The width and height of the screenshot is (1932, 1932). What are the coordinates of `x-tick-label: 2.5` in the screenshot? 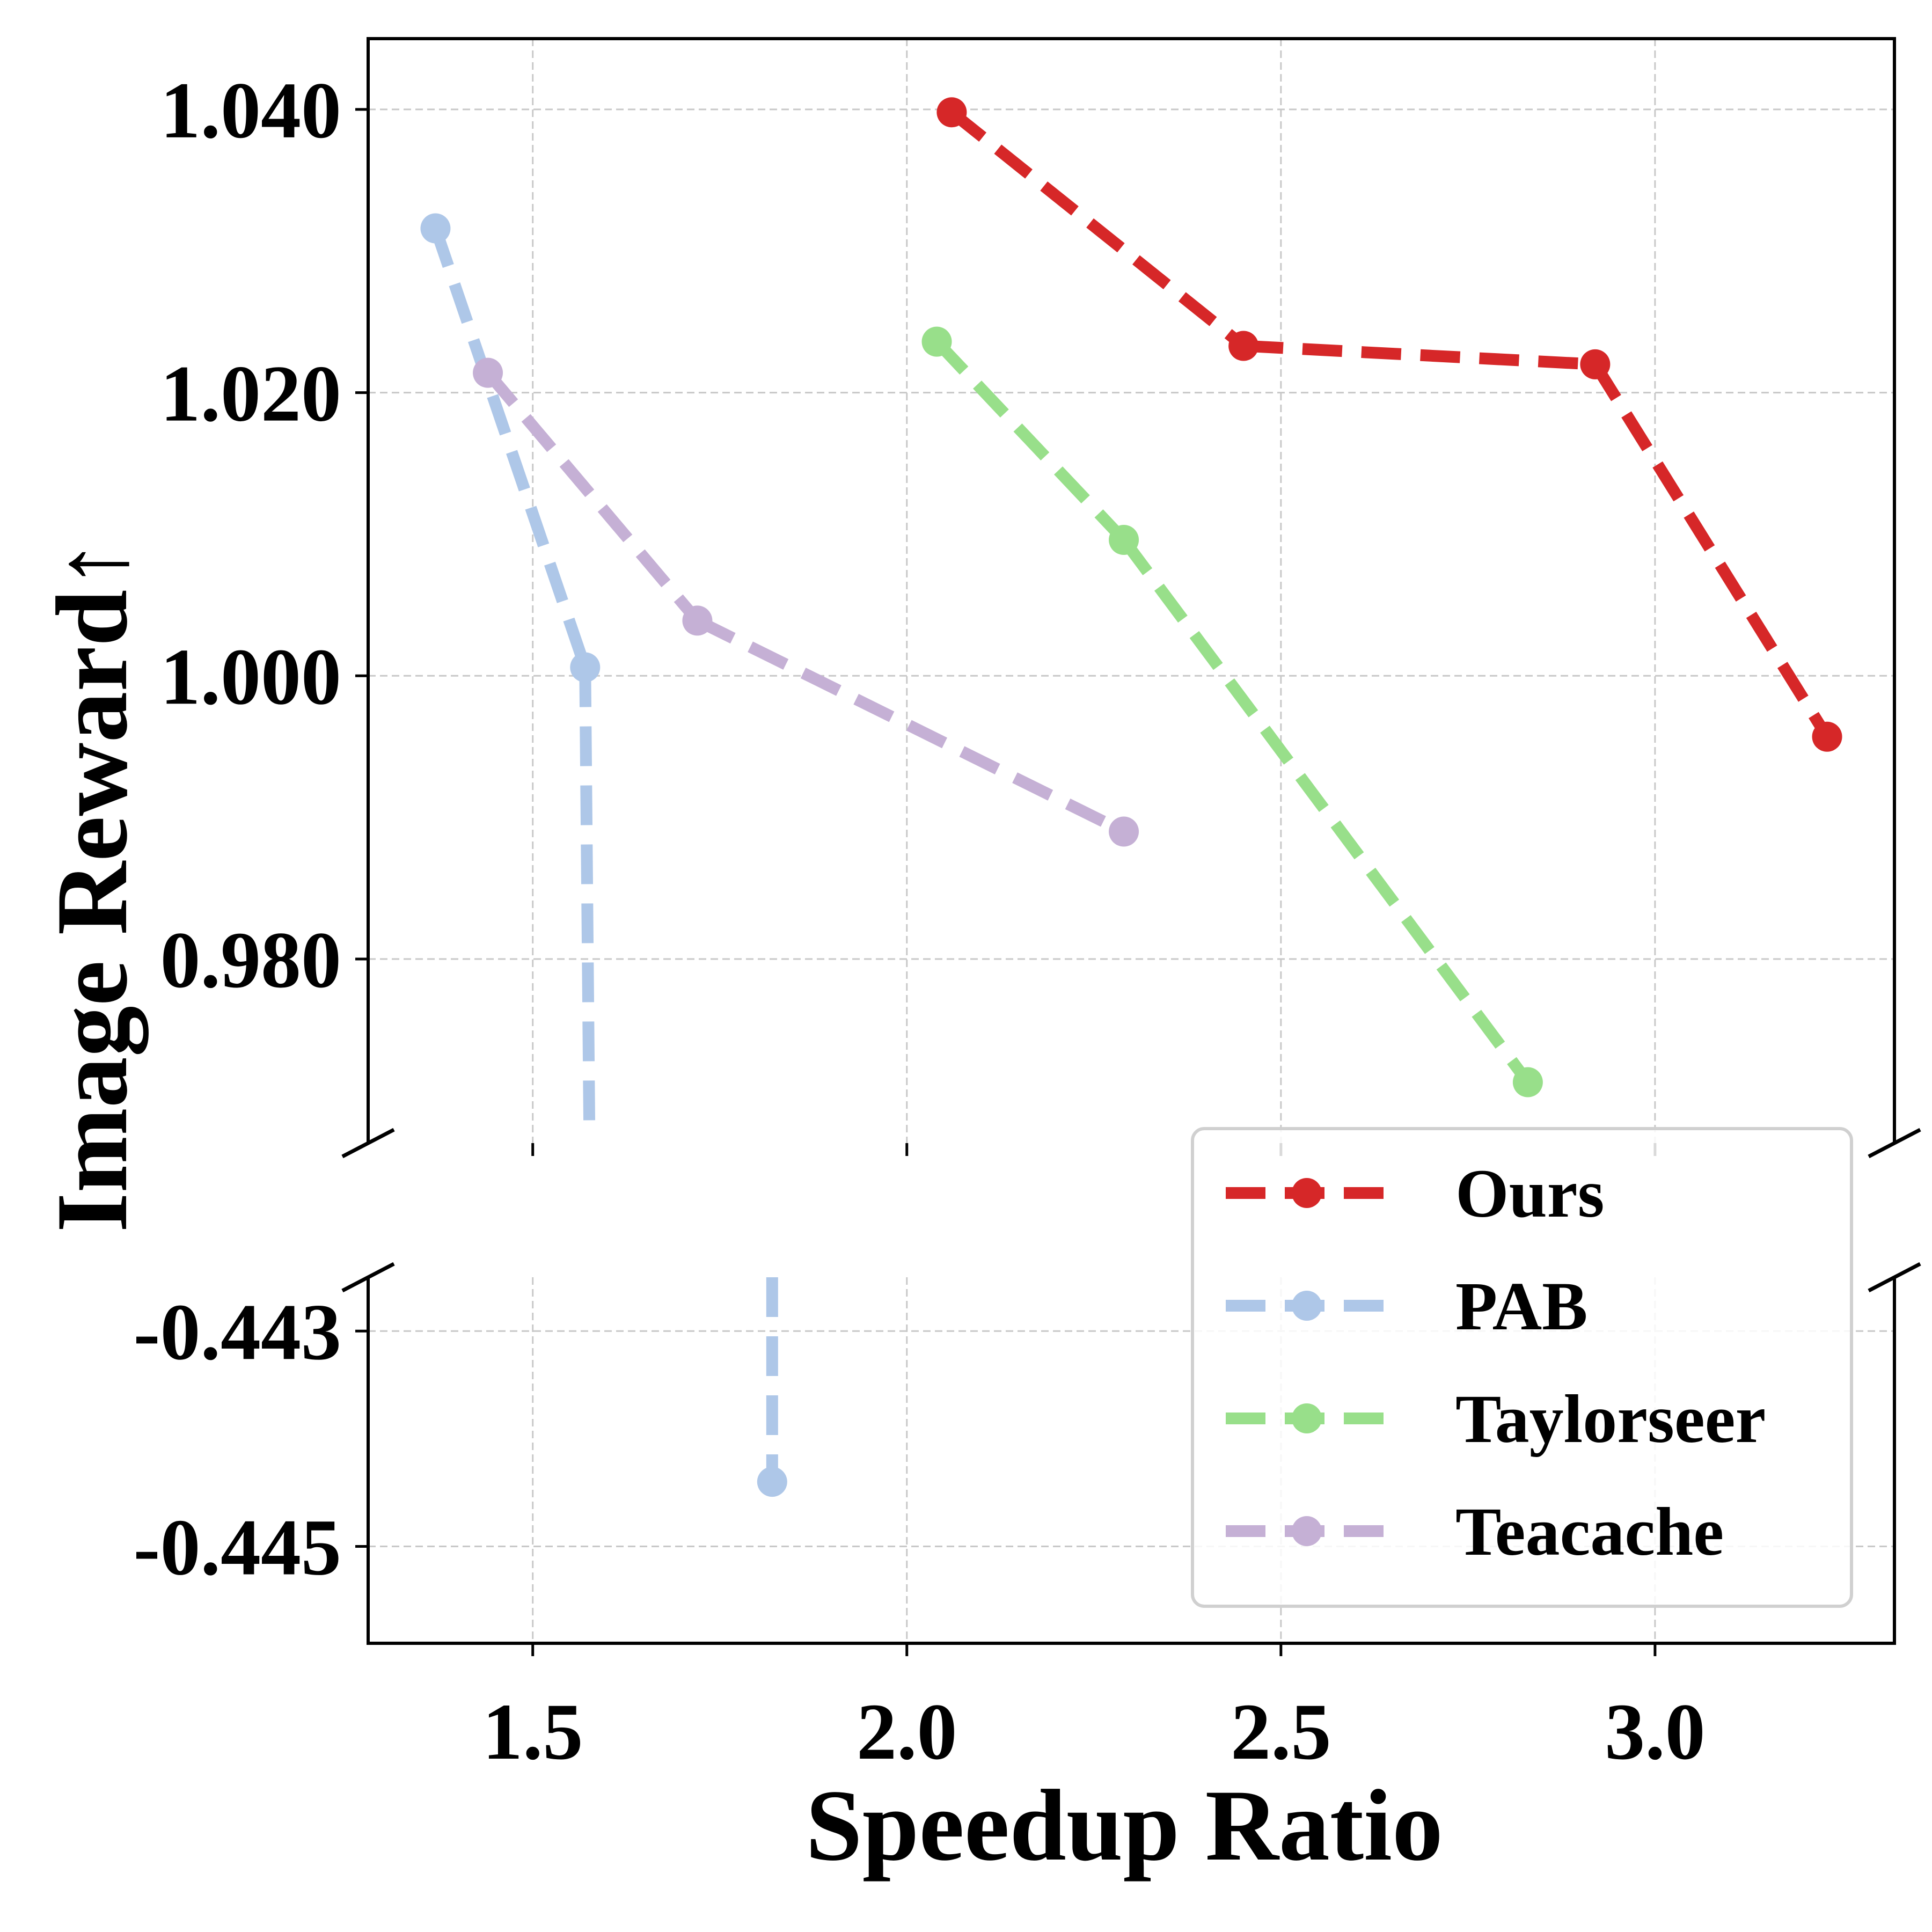 It's located at (1281, 1731).